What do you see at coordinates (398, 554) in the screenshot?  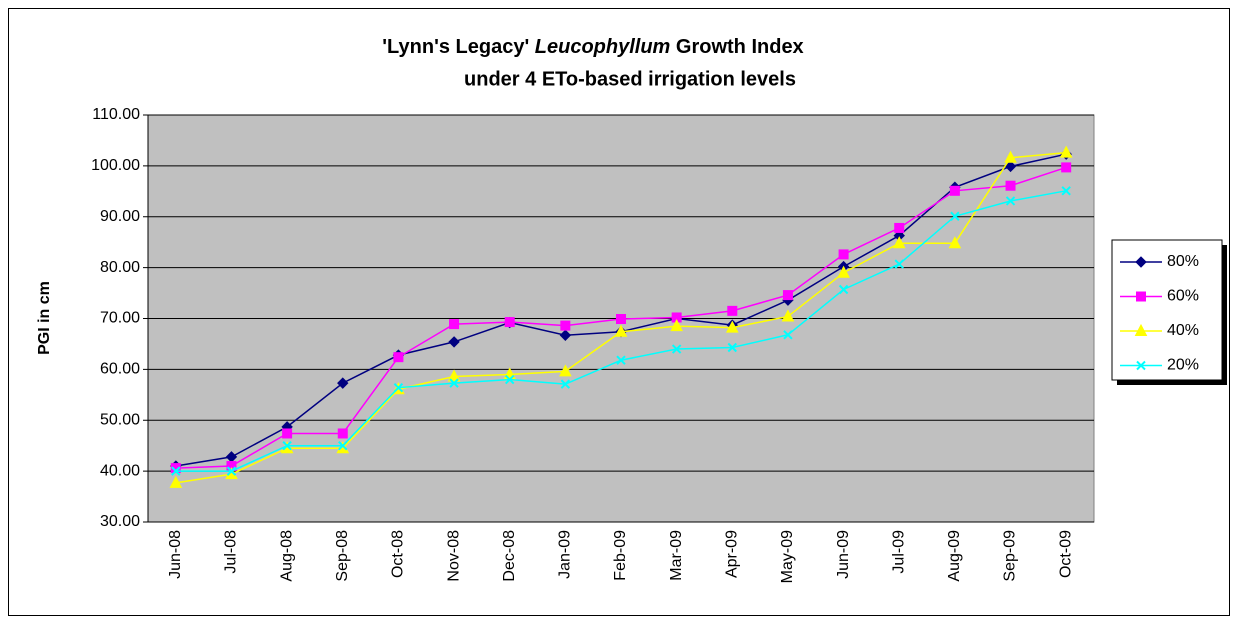 I see `x-tick-label: Oct-08` at bounding box center [398, 554].